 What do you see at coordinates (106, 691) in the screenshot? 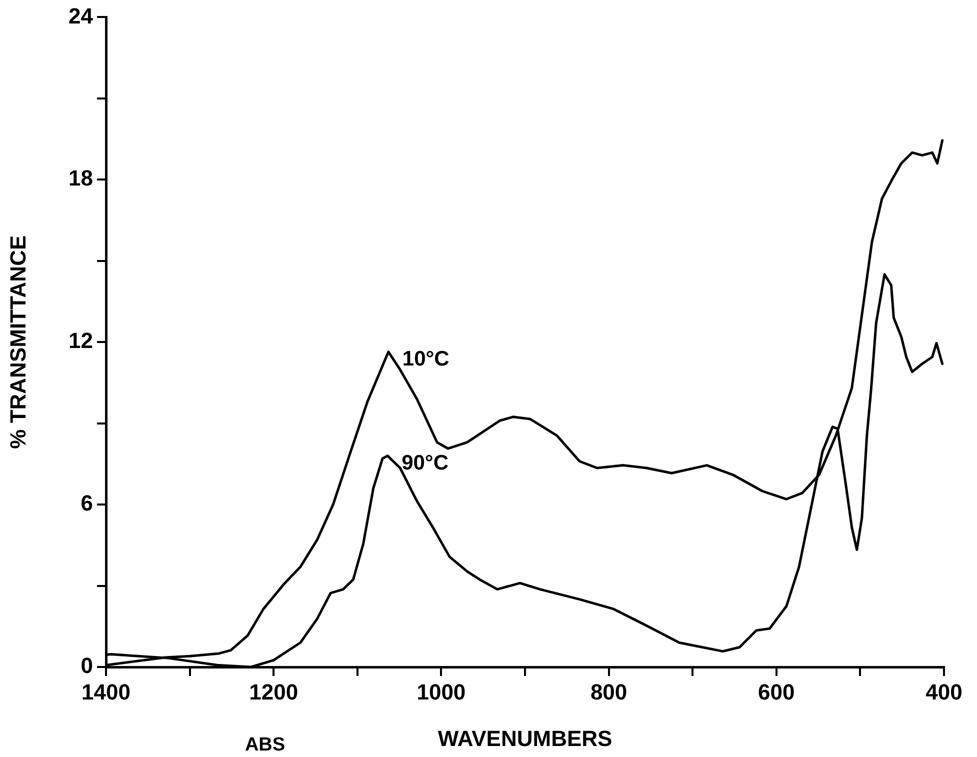
I see `x-tick-label: 1400` at bounding box center [106, 691].